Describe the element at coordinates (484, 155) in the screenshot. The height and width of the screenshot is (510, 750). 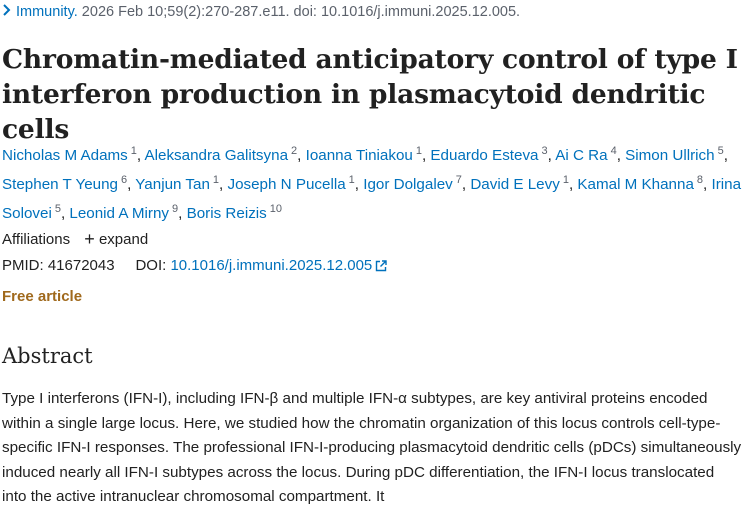
I see `author-link: Eduardo Esteva` at that location.